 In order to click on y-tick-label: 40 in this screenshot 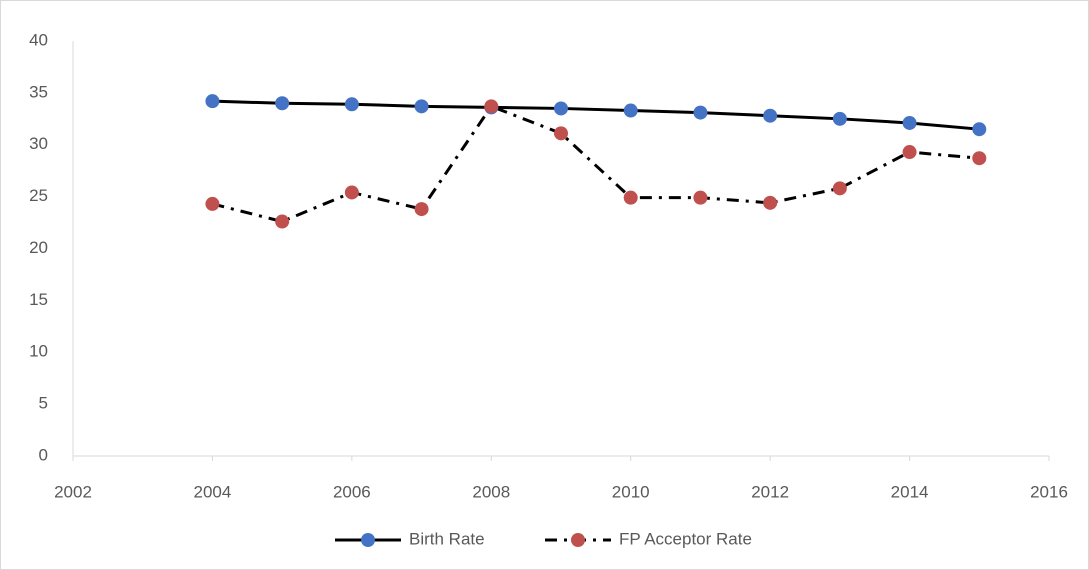, I will do `click(38, 39)`.